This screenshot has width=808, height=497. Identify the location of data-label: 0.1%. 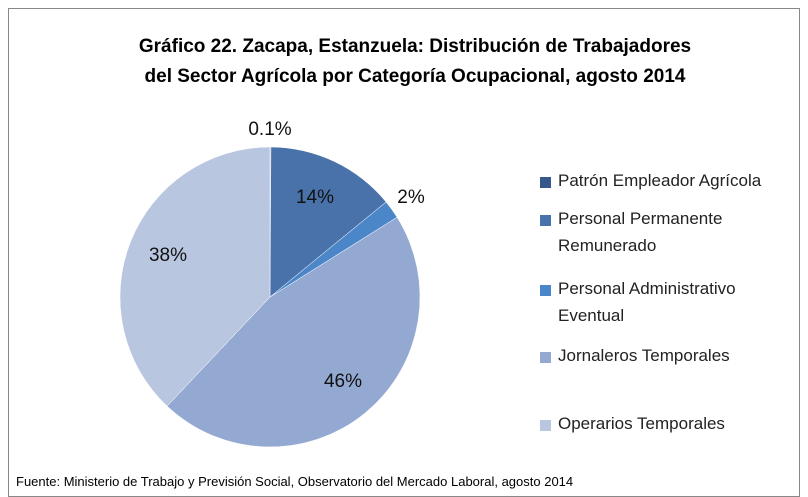
(269, 129).